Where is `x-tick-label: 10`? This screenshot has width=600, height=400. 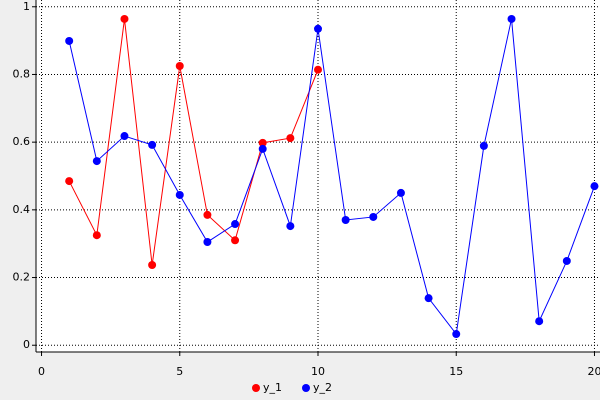
x-tick-label: 10 is located at coordinates (318, 371).